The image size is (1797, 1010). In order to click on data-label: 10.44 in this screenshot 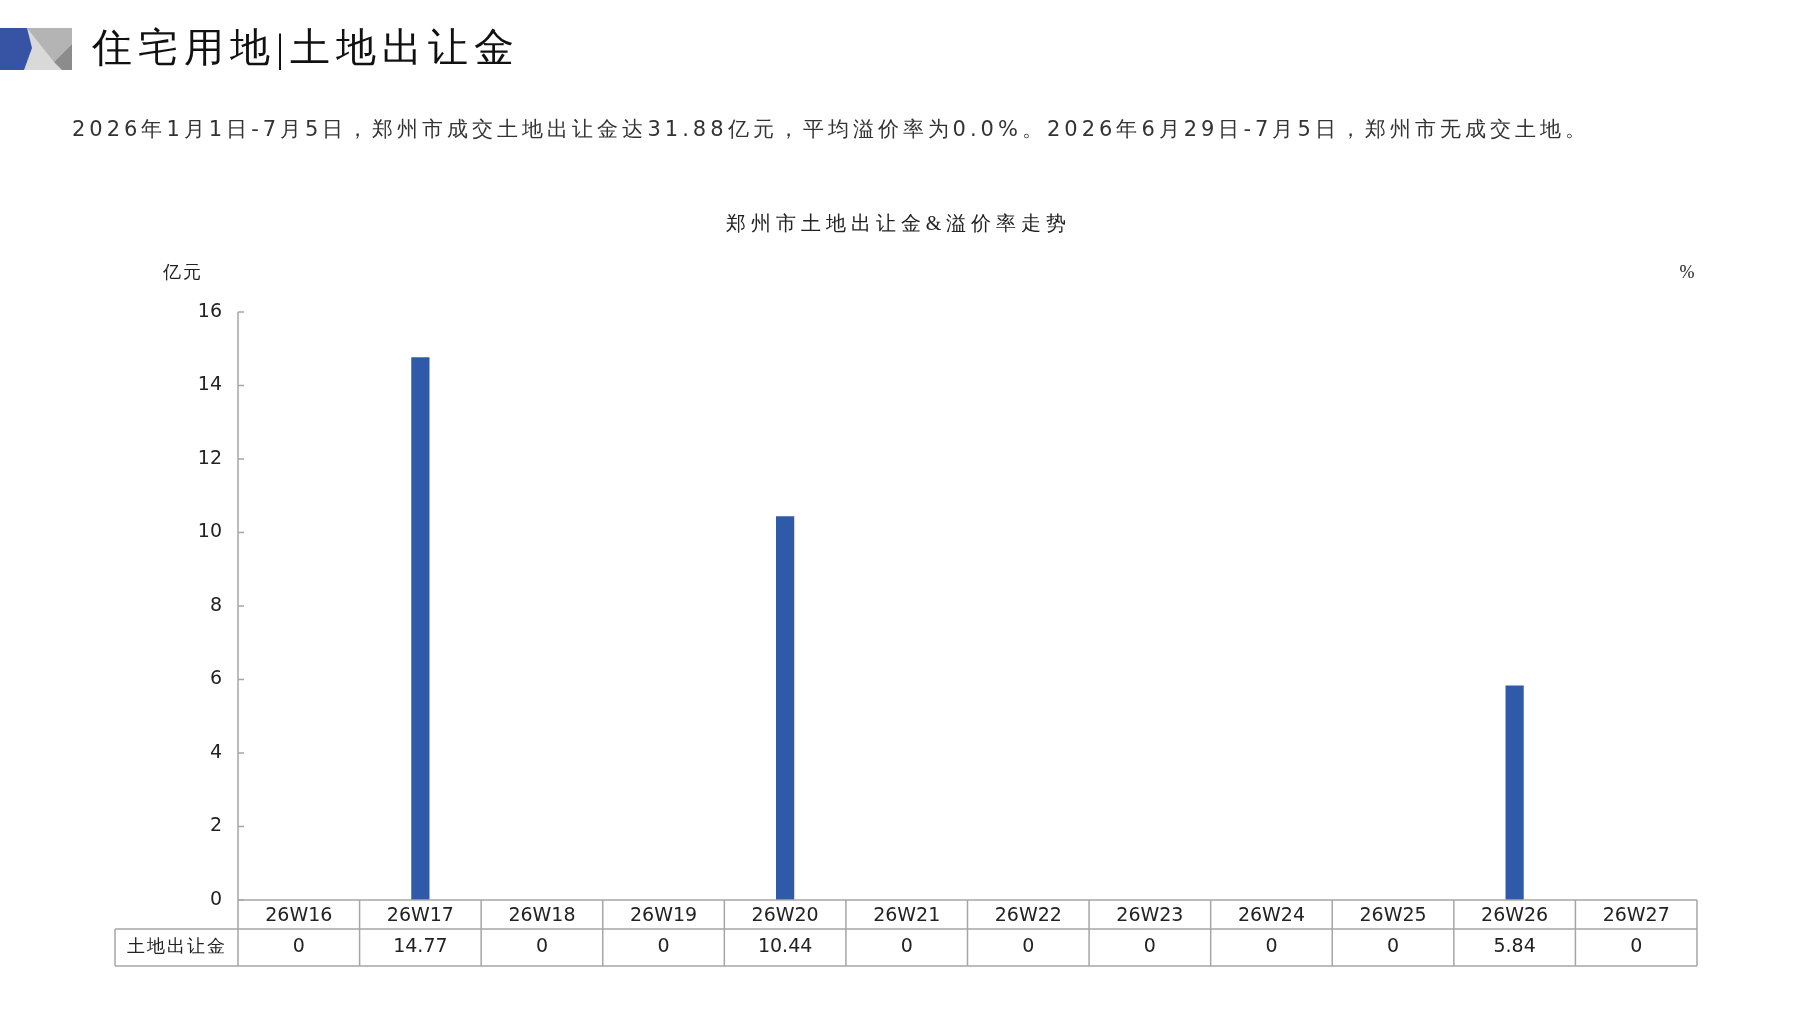, I will do `click(785, 945)`.